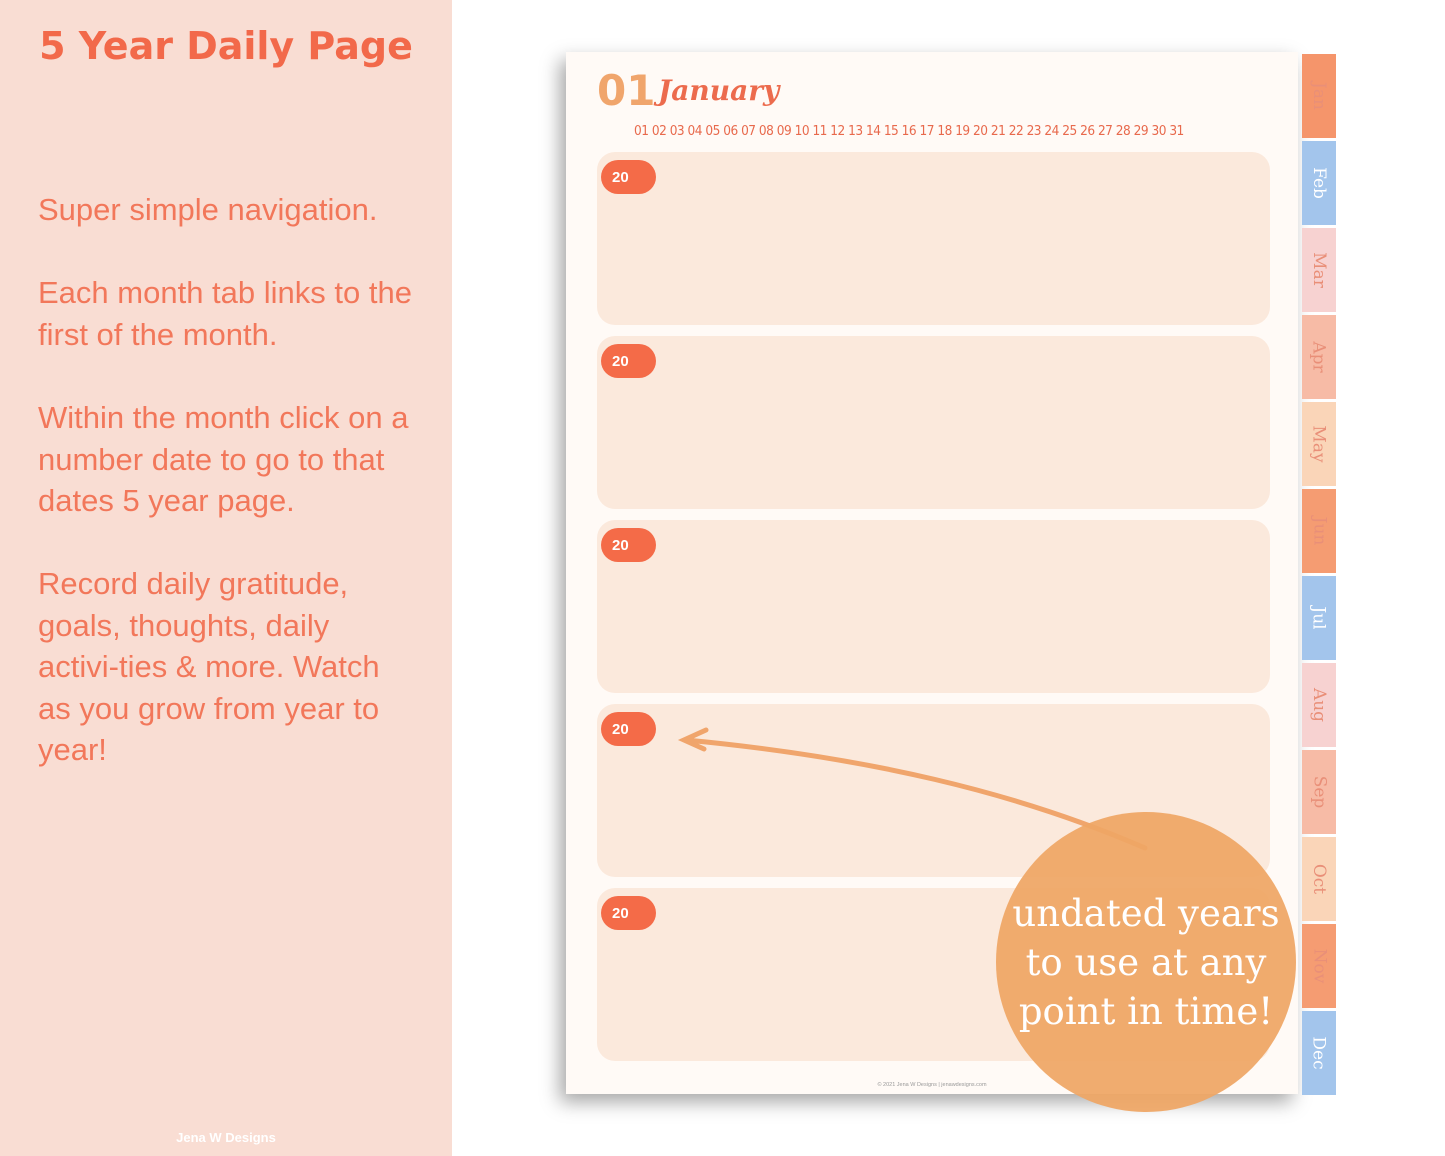  What do you see at coordinates (784, 131) in the screenshot?
I see `date-link: 09` at bounding box center [784, 131].